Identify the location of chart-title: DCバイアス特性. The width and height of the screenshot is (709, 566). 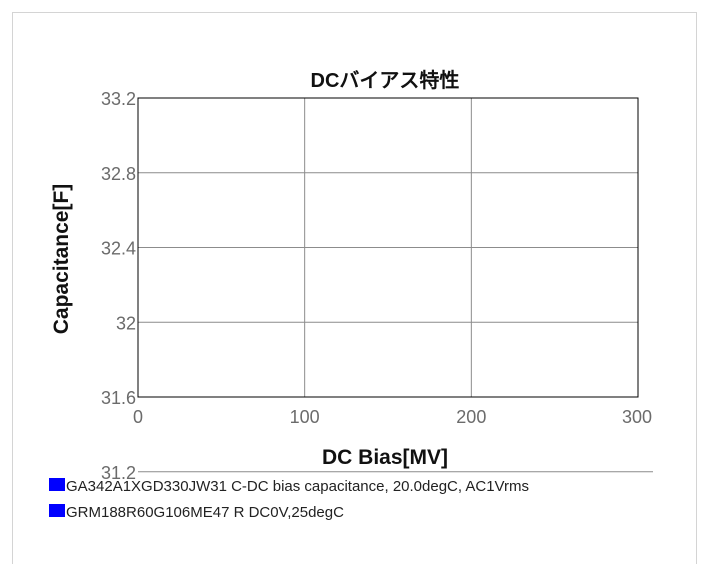
(385, 80).